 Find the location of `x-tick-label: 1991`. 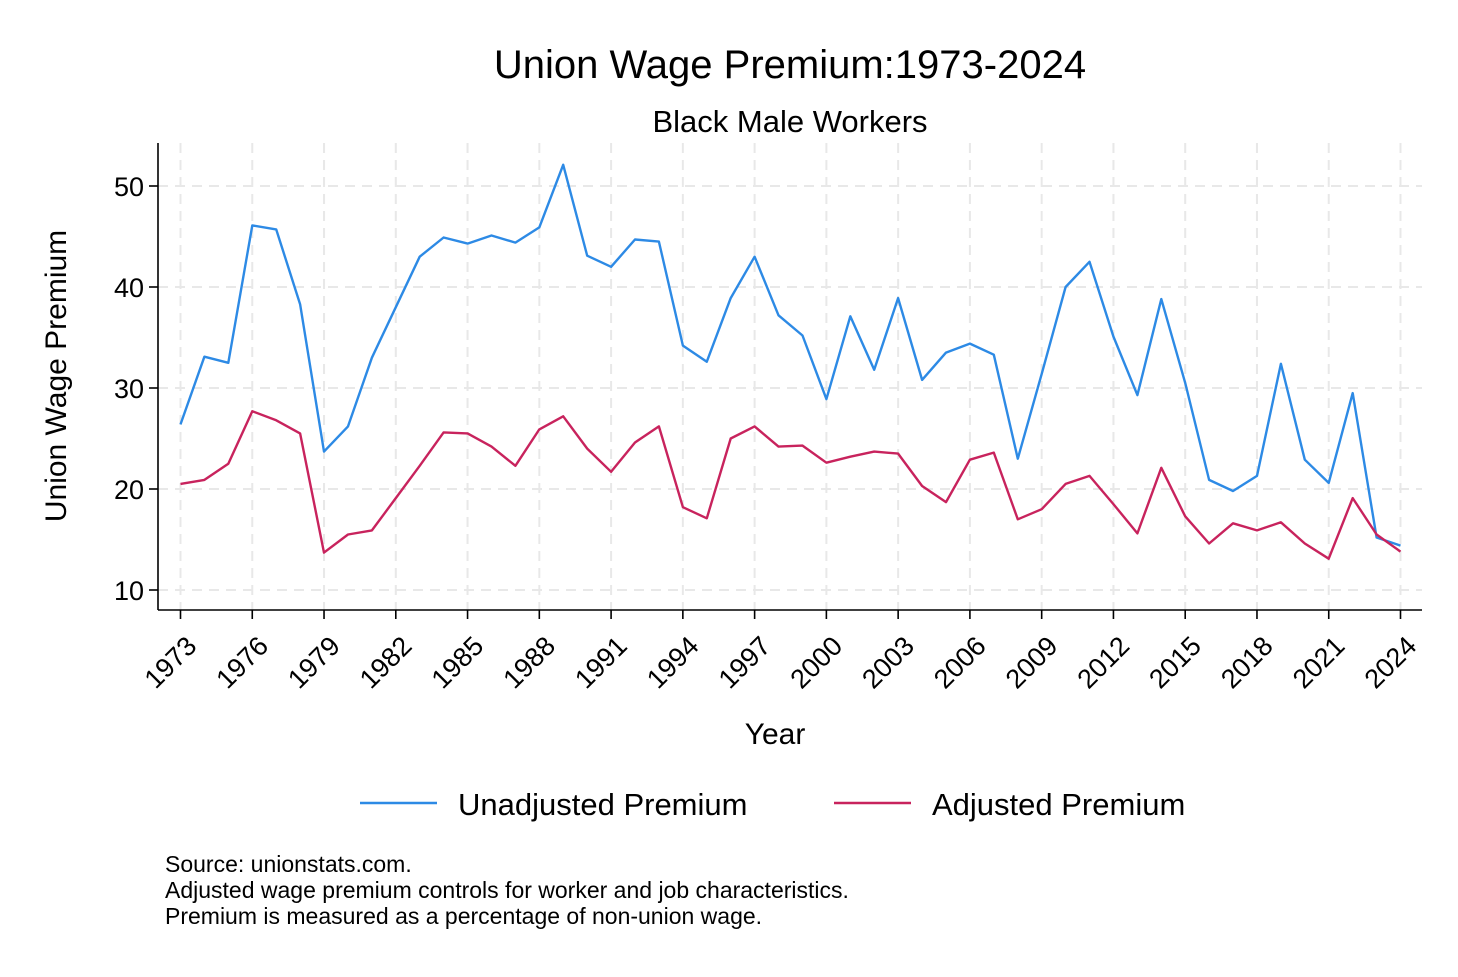

x-tick-label: 1991 is located at coordinates (601, 663).